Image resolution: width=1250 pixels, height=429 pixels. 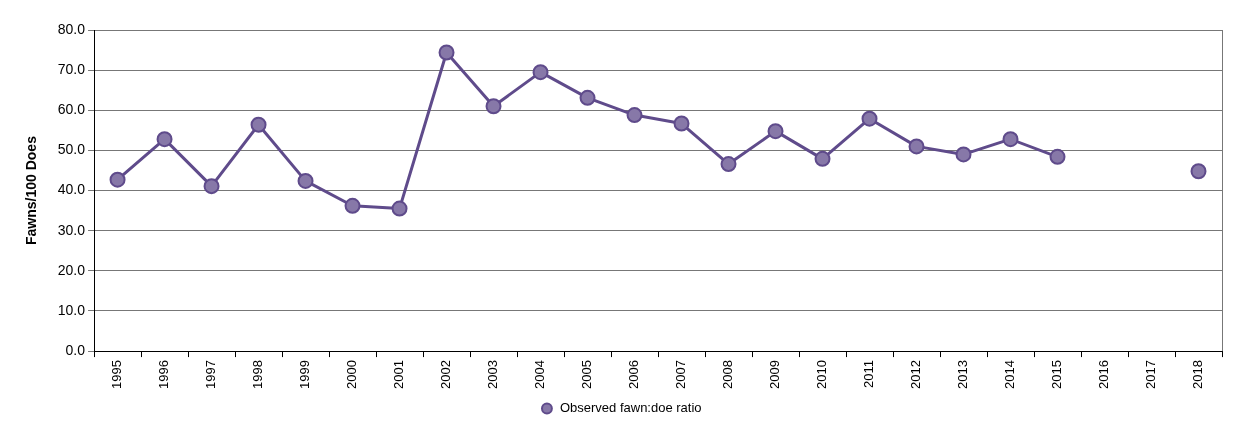 I want to click on y-tick-label: 20.0, so click(x=71, y=269).